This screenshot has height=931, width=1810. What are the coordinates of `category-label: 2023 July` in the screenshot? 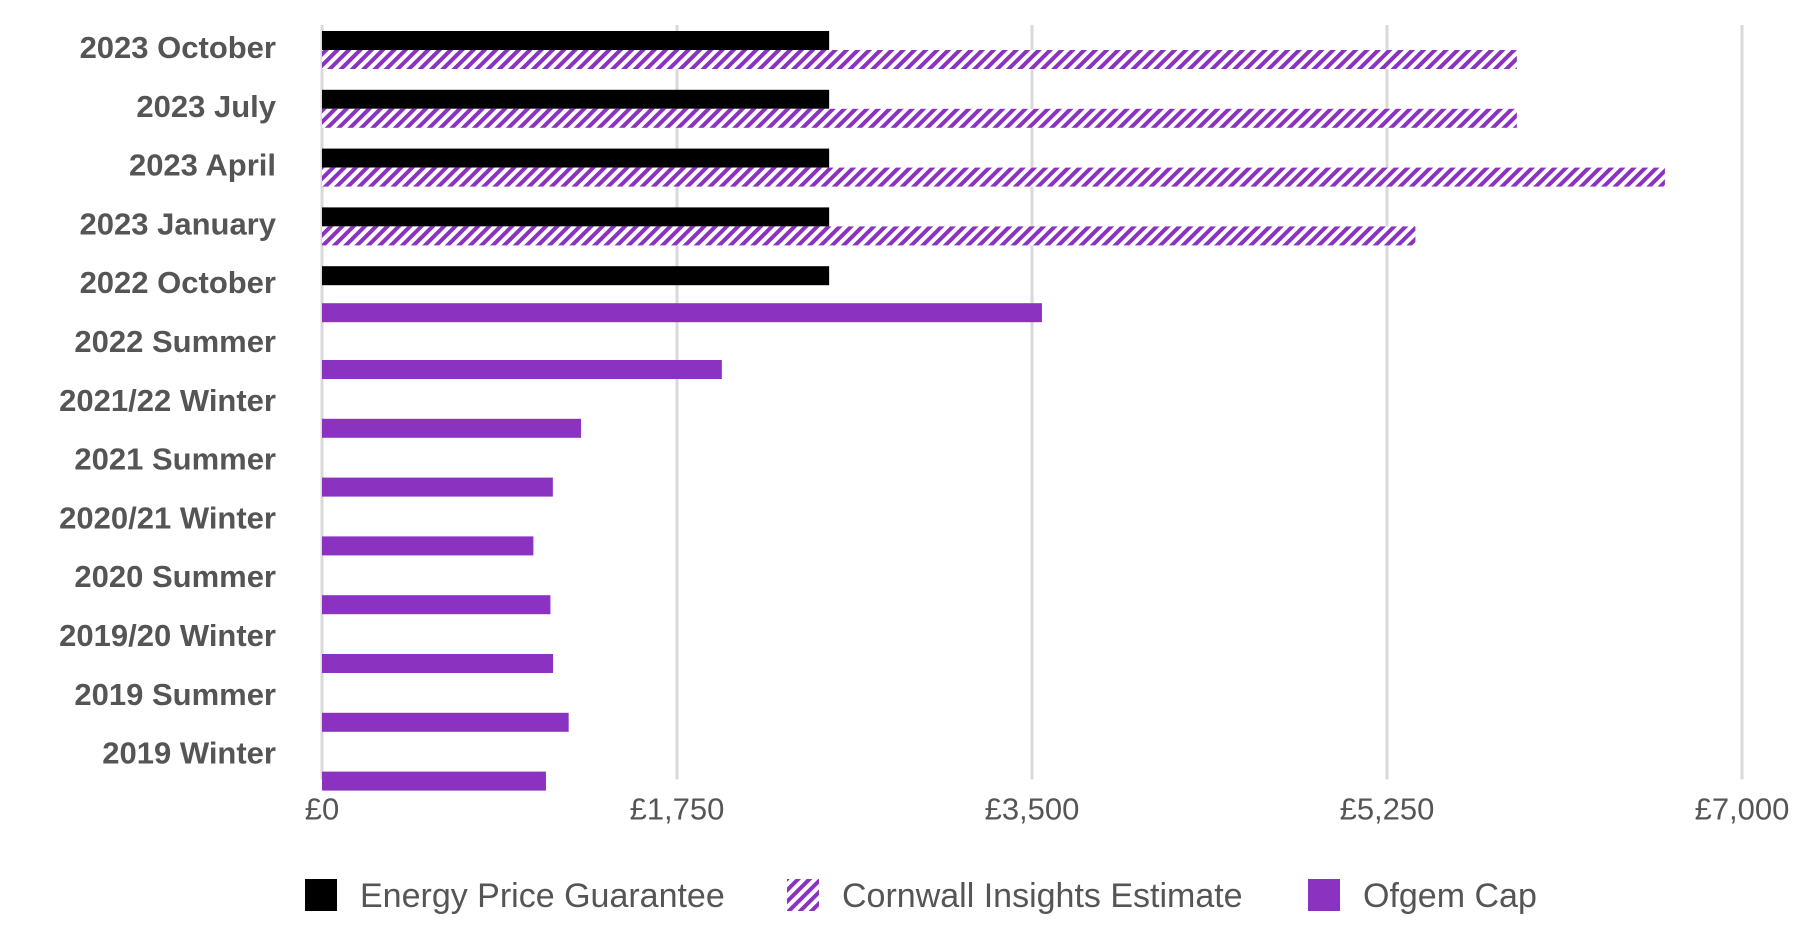 It's located at (206, 106).